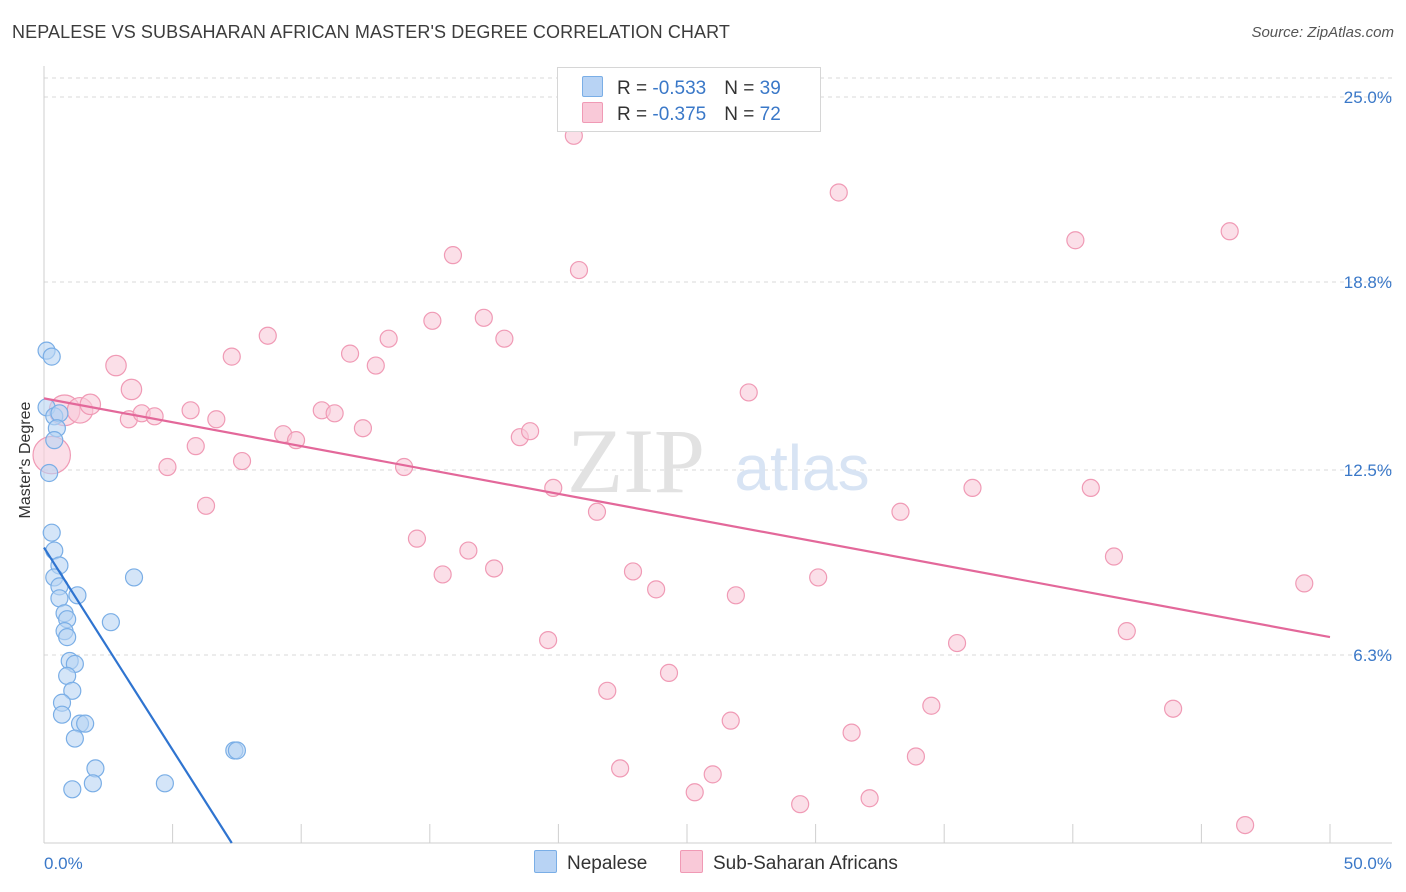 The width and height of the screenshot is (1406, 892). I want to click on y-tick-label: 25.0%, so click(1368, 97).